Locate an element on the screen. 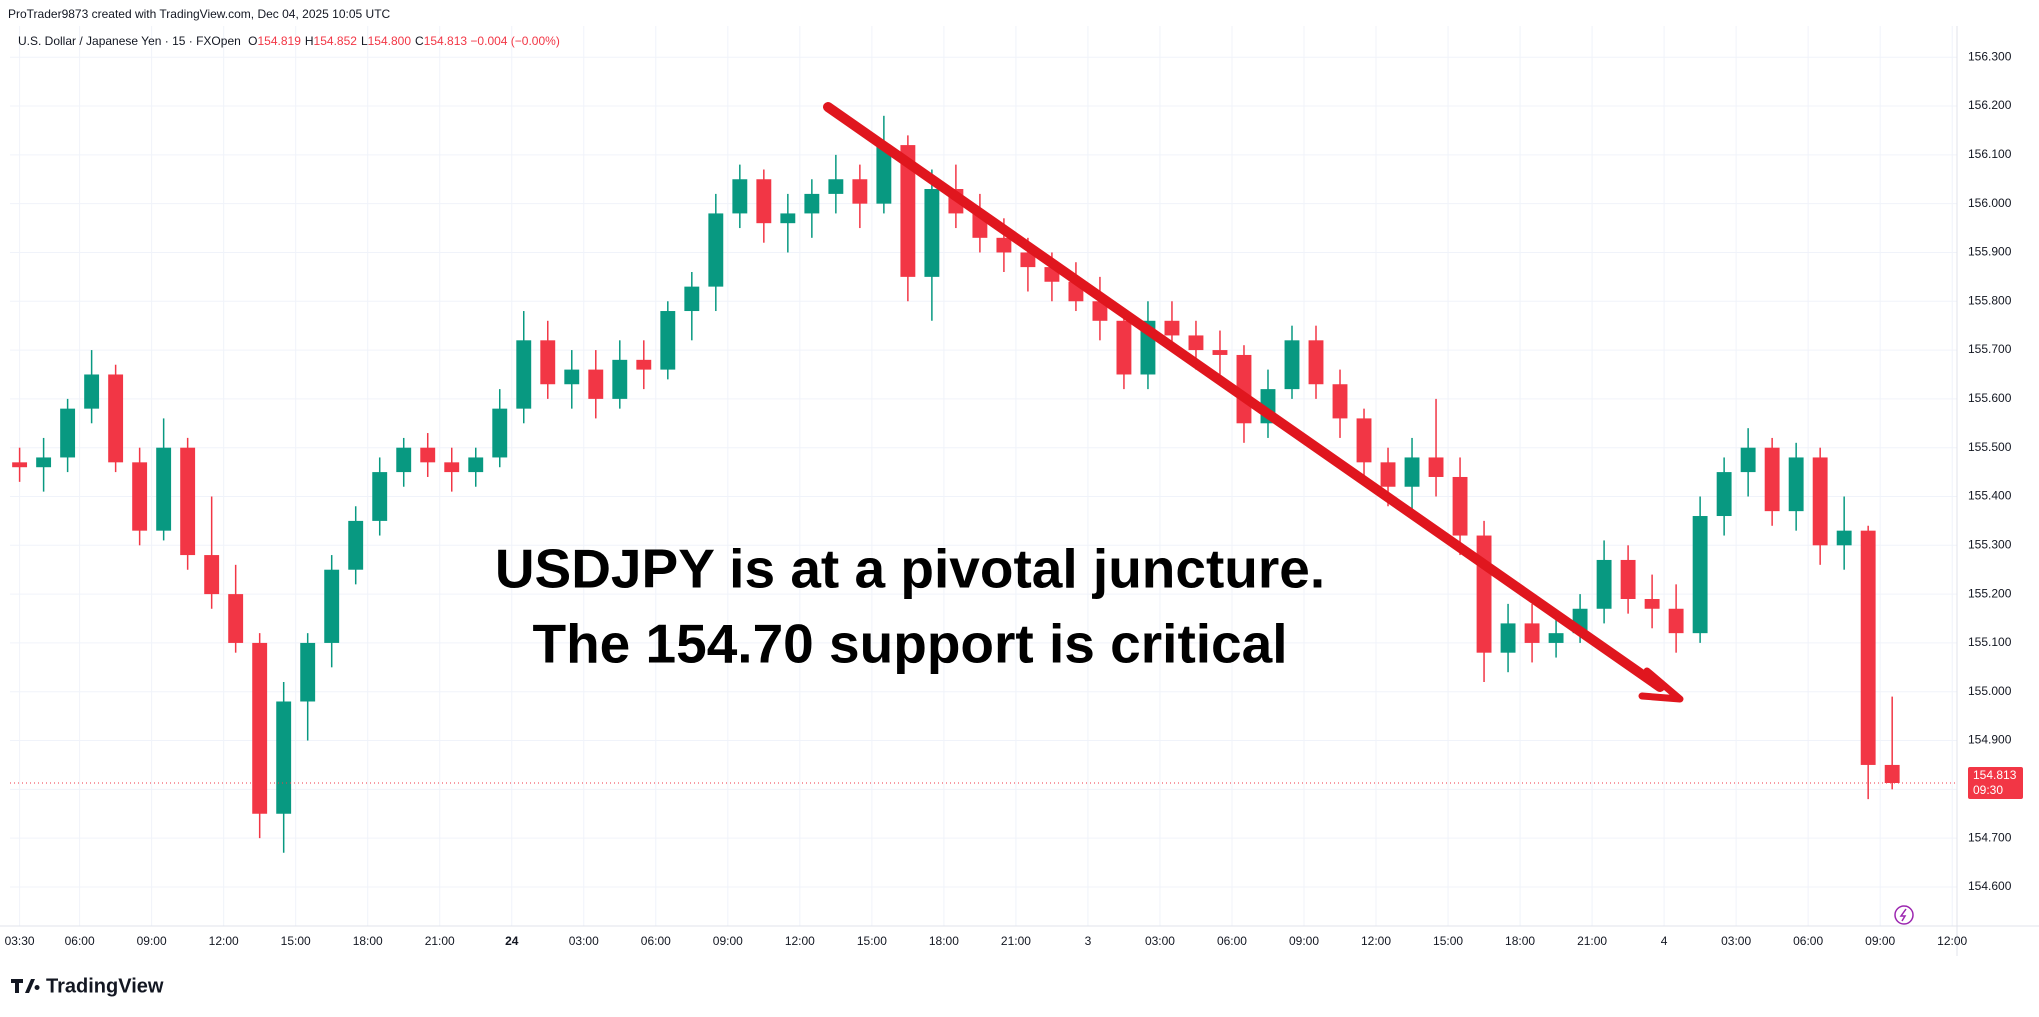  y-tick-label: 155.500 is located at coordinates (1990, 447).